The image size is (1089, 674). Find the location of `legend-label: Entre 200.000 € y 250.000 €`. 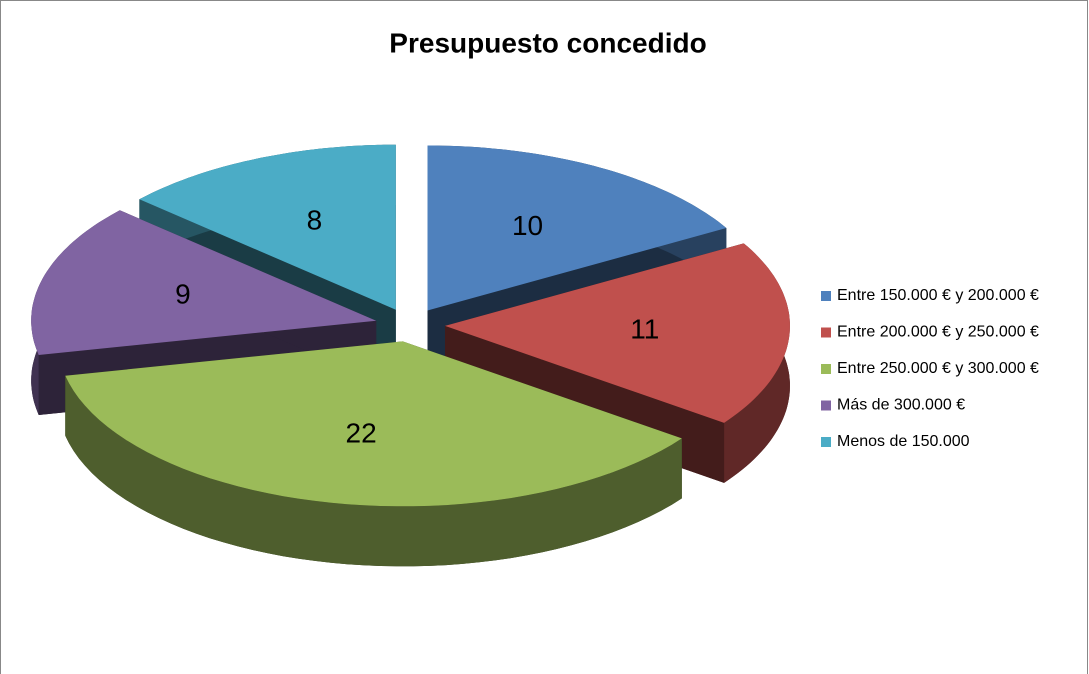

legend-label: Entre 200.000 € y 250.000 € is located at coordinates (938, 332).